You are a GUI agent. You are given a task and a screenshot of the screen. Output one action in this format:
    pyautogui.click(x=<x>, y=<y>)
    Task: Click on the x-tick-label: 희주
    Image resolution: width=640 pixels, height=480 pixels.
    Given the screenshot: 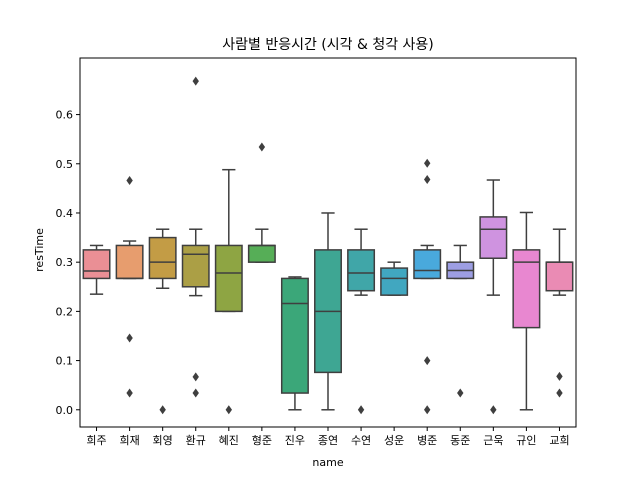 What is the action you would take?
    pyautogui.click(x=96, y=440)
    